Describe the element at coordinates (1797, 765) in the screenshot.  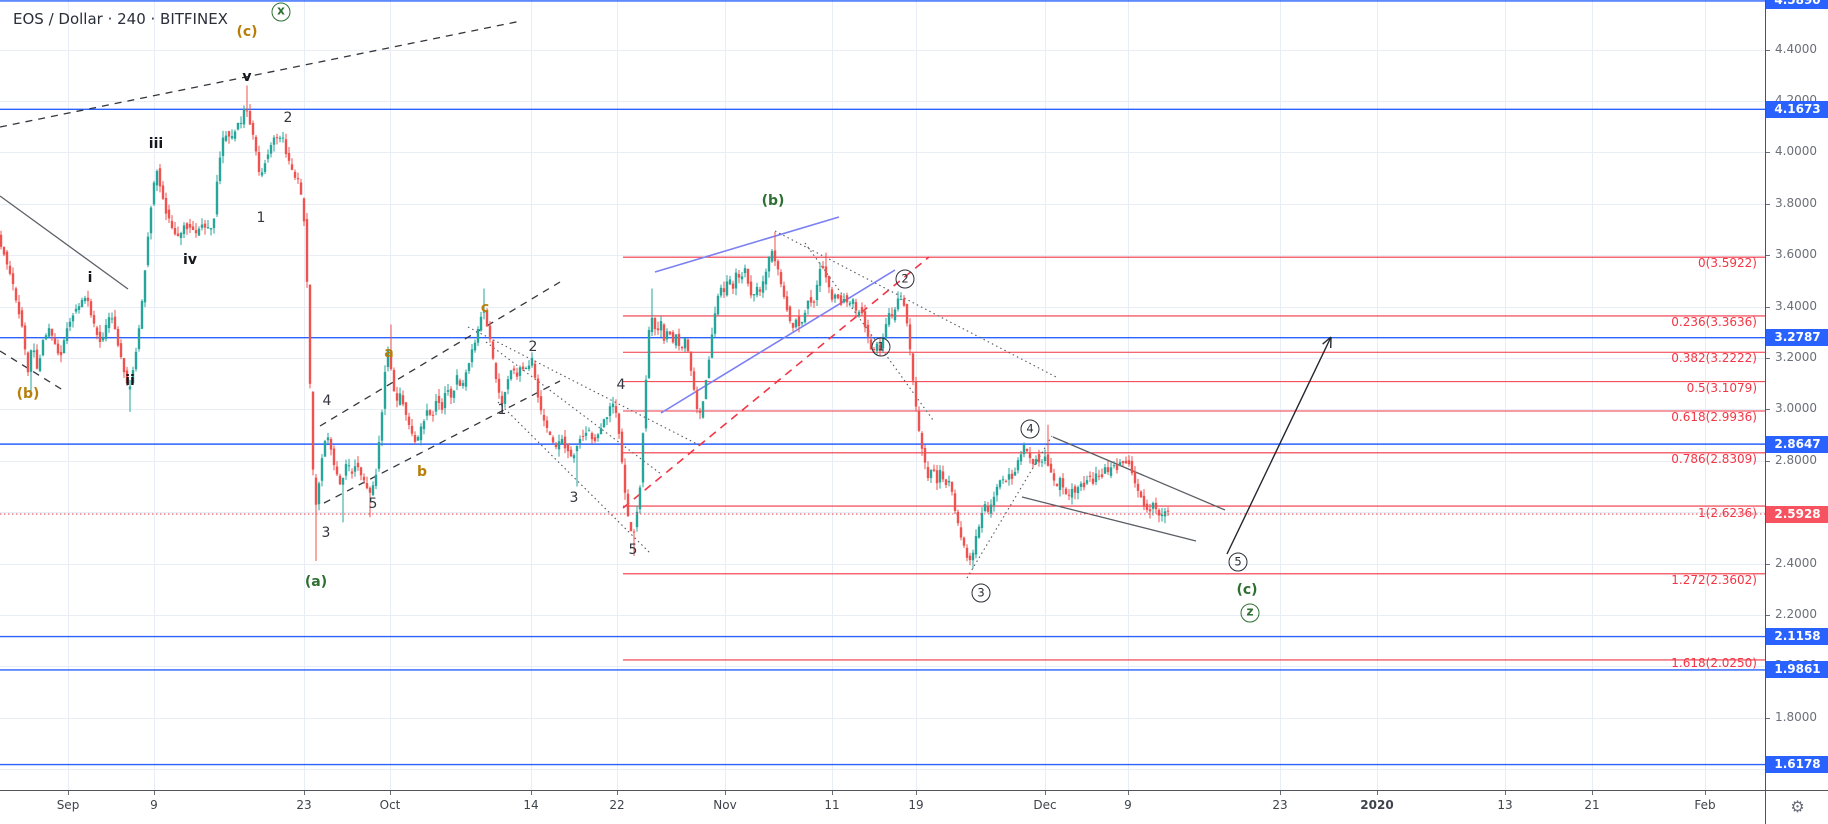
I see `price-badge-1.6178: 1.6178` at that location.